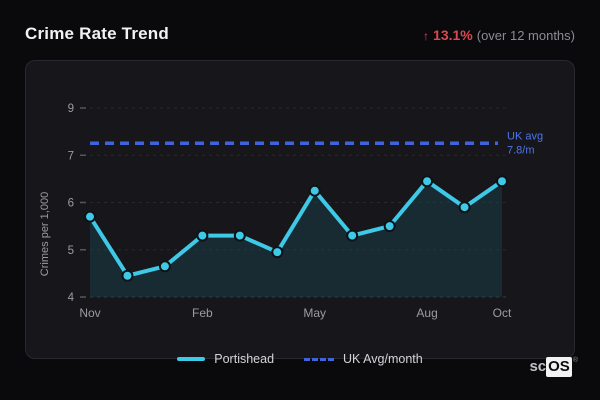  Describe the element at coordinates (383, 359) in the screenshot. I see `legend-label: UK Avg/month` at that location.